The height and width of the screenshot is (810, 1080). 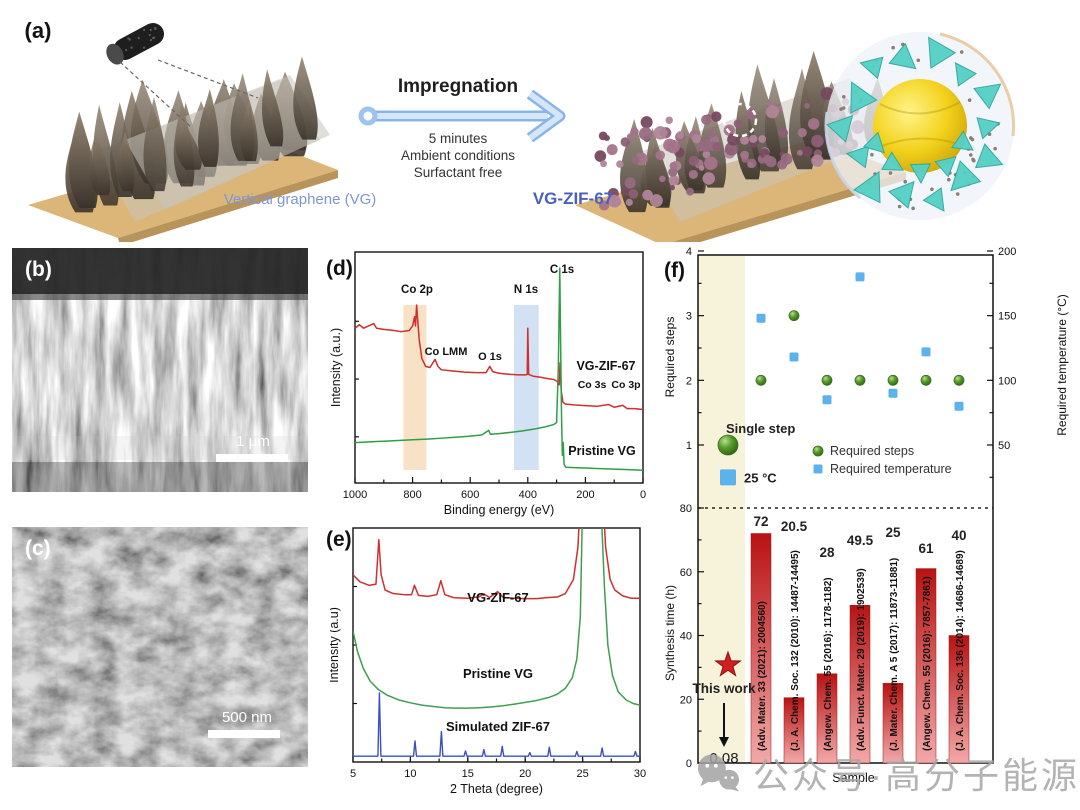 I want to click on svg-text: Required temperature (°C), so click(x=1062, y=365).